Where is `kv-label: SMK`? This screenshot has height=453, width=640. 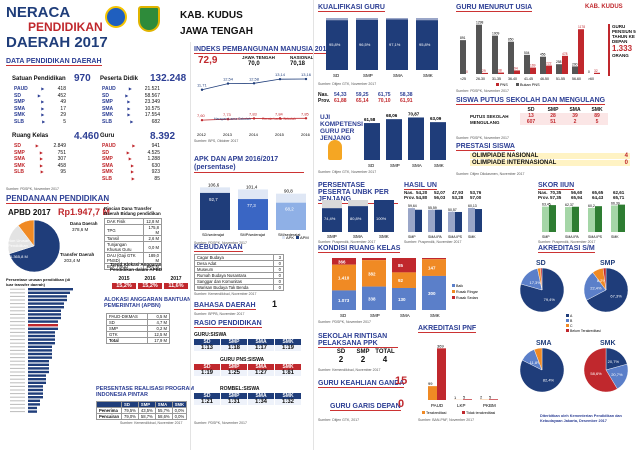
kv-label: SMK is located at coordinates (108, 172).